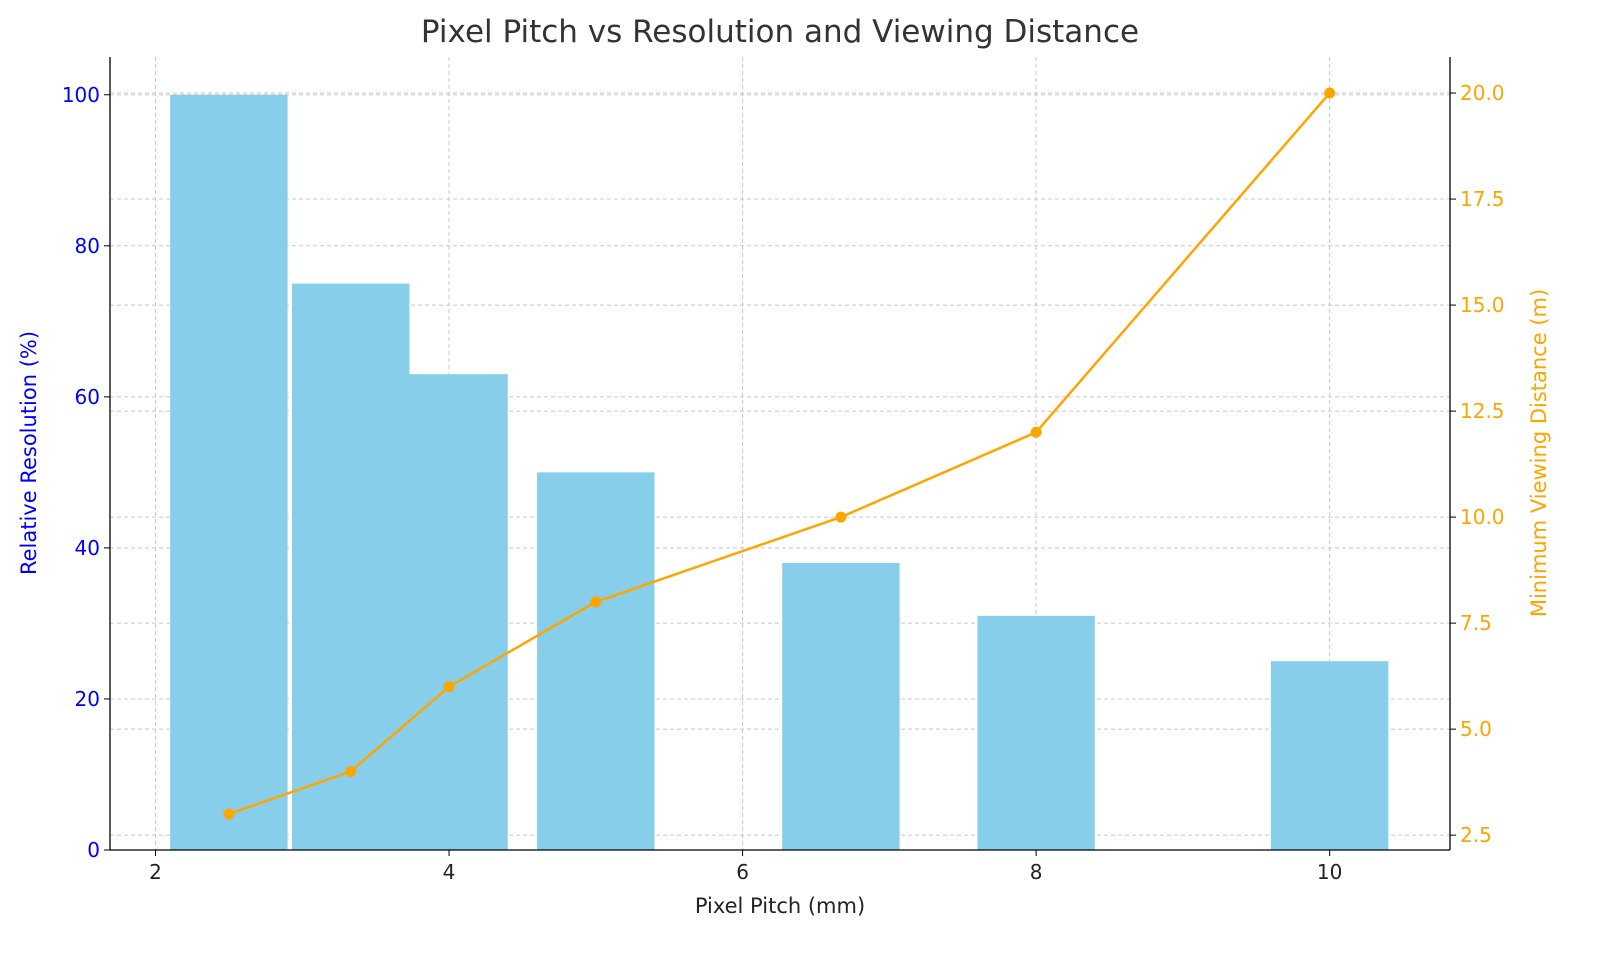 This screenshot has height=958, width=1600. What do you see at coordinates (87, 699) in the screenshot?
I see `y-left-tick-label: 20` at bounding box center [87, 699].